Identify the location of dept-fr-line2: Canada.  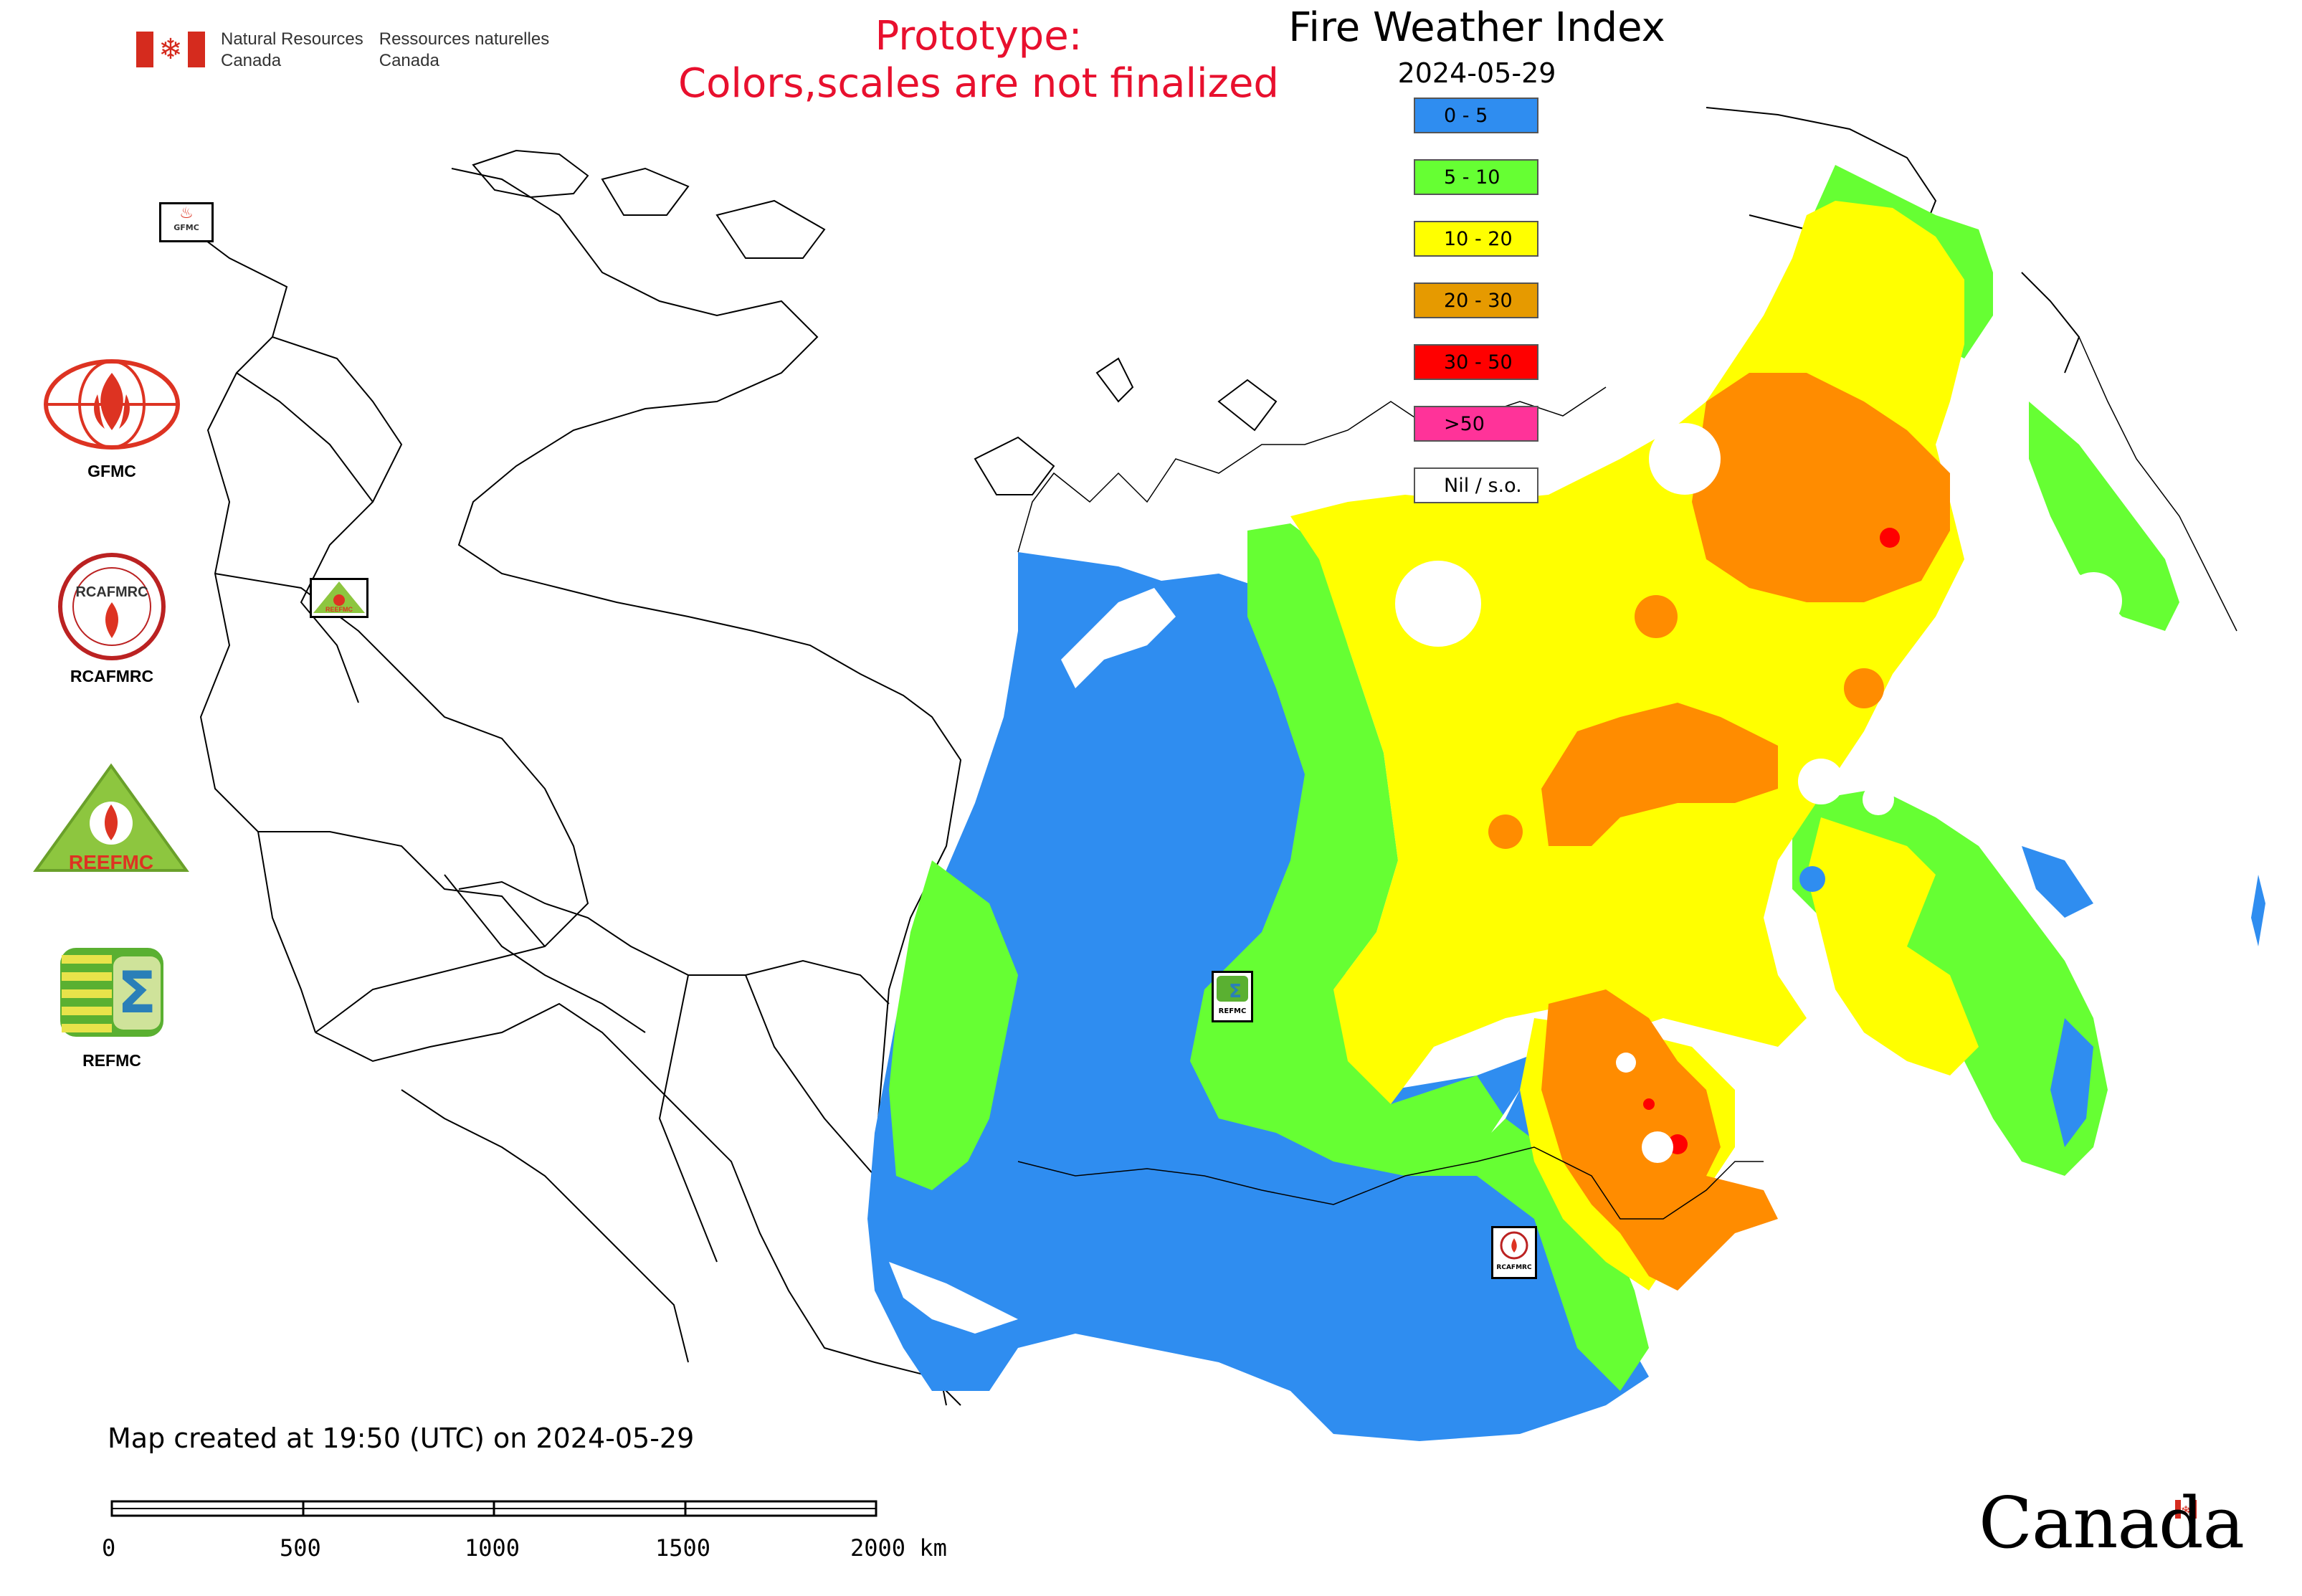
(409, 60).